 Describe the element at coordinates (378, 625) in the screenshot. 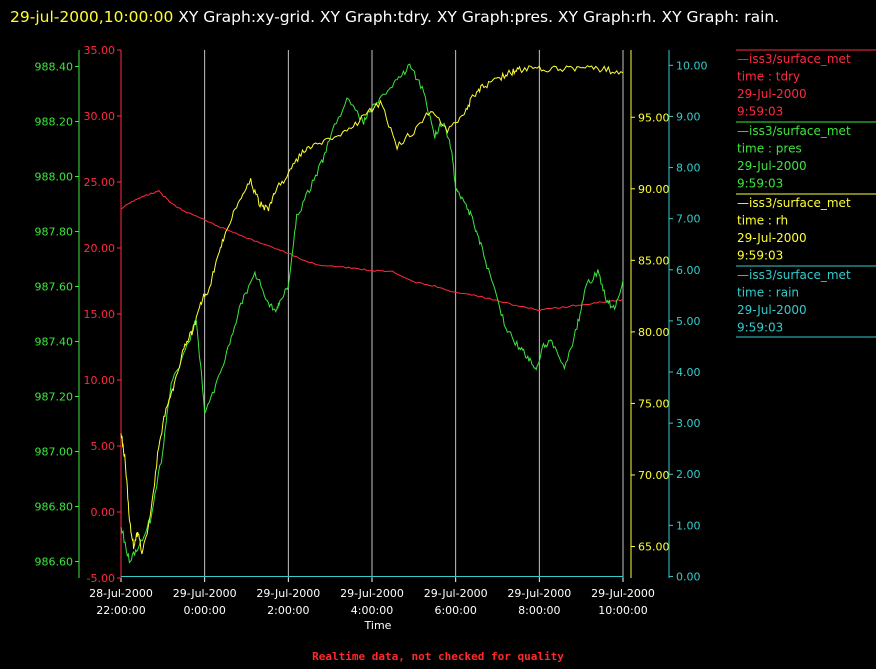

I see `x-axis-label: Time` at that location.